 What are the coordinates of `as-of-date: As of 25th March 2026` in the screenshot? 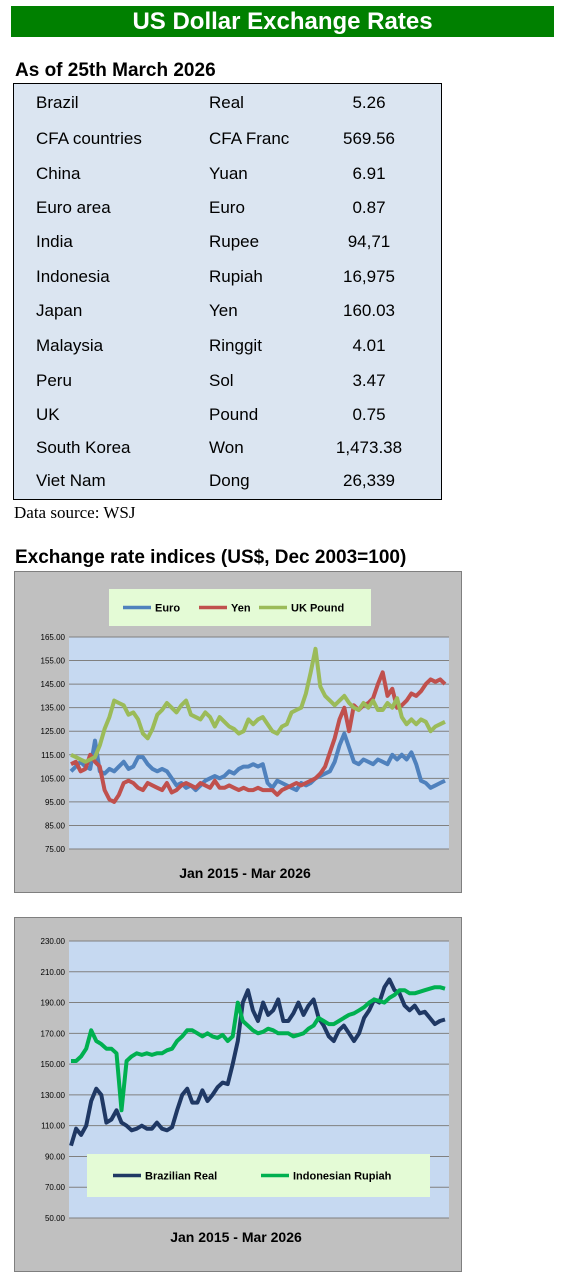 It's located at (115, 70).